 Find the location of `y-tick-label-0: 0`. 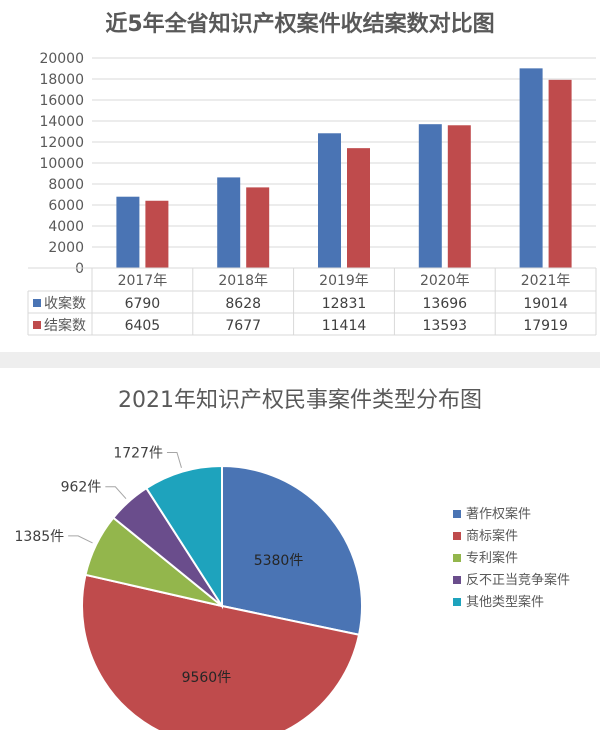

y-tick-label-0: 0 is located at coordinates (79, 269).